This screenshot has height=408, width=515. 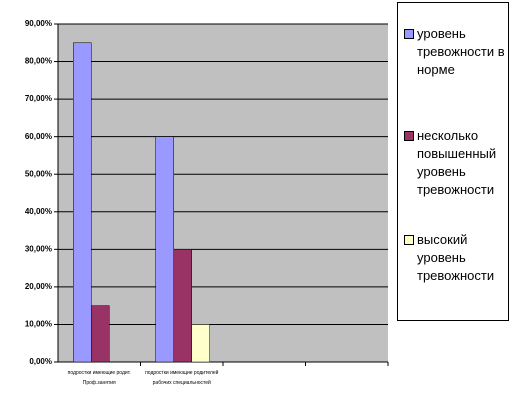 What do you see at coordinates (456, 257) in the screenshot?
I see `legend-label: высокий уровень тревожности` at bounding box center [456, 257].